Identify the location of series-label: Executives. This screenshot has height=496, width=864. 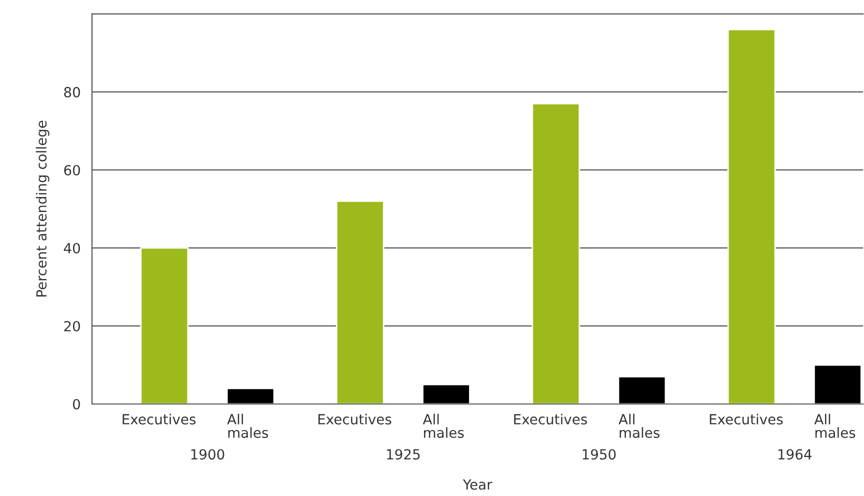
(159, 419).